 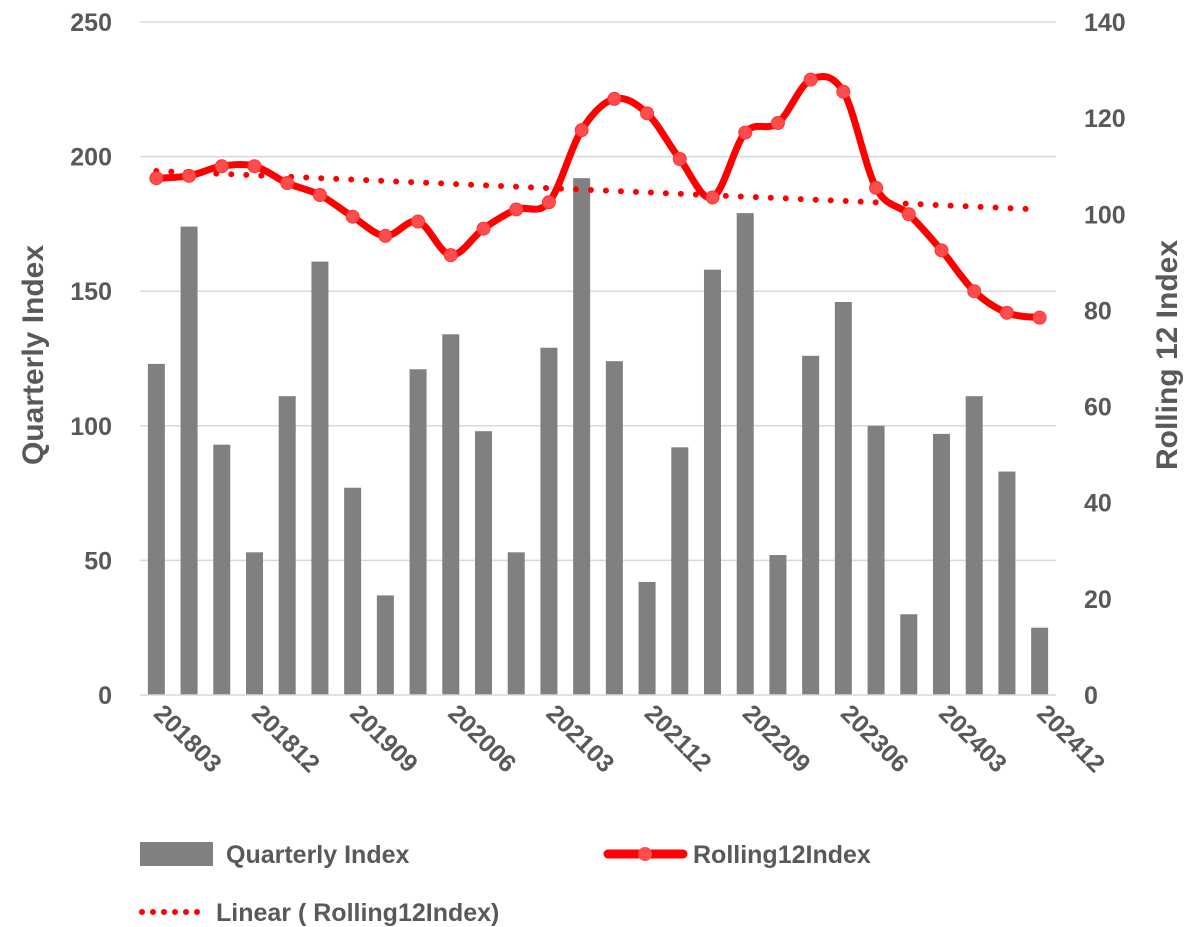 What do you see at coordinates (33, 355) in the screenshot?
I see `left-axis-title: Quarterly Index` at bounding box center [33, 355].